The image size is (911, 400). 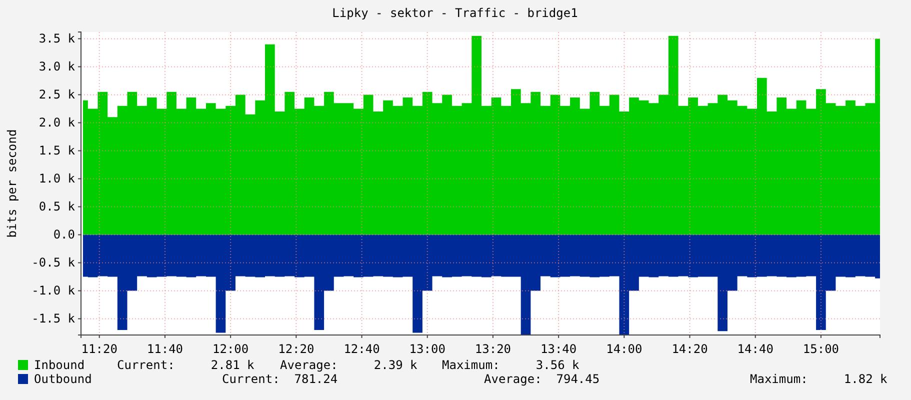 I want to click on legend-label: Outbound, so click(x=63, y=379).